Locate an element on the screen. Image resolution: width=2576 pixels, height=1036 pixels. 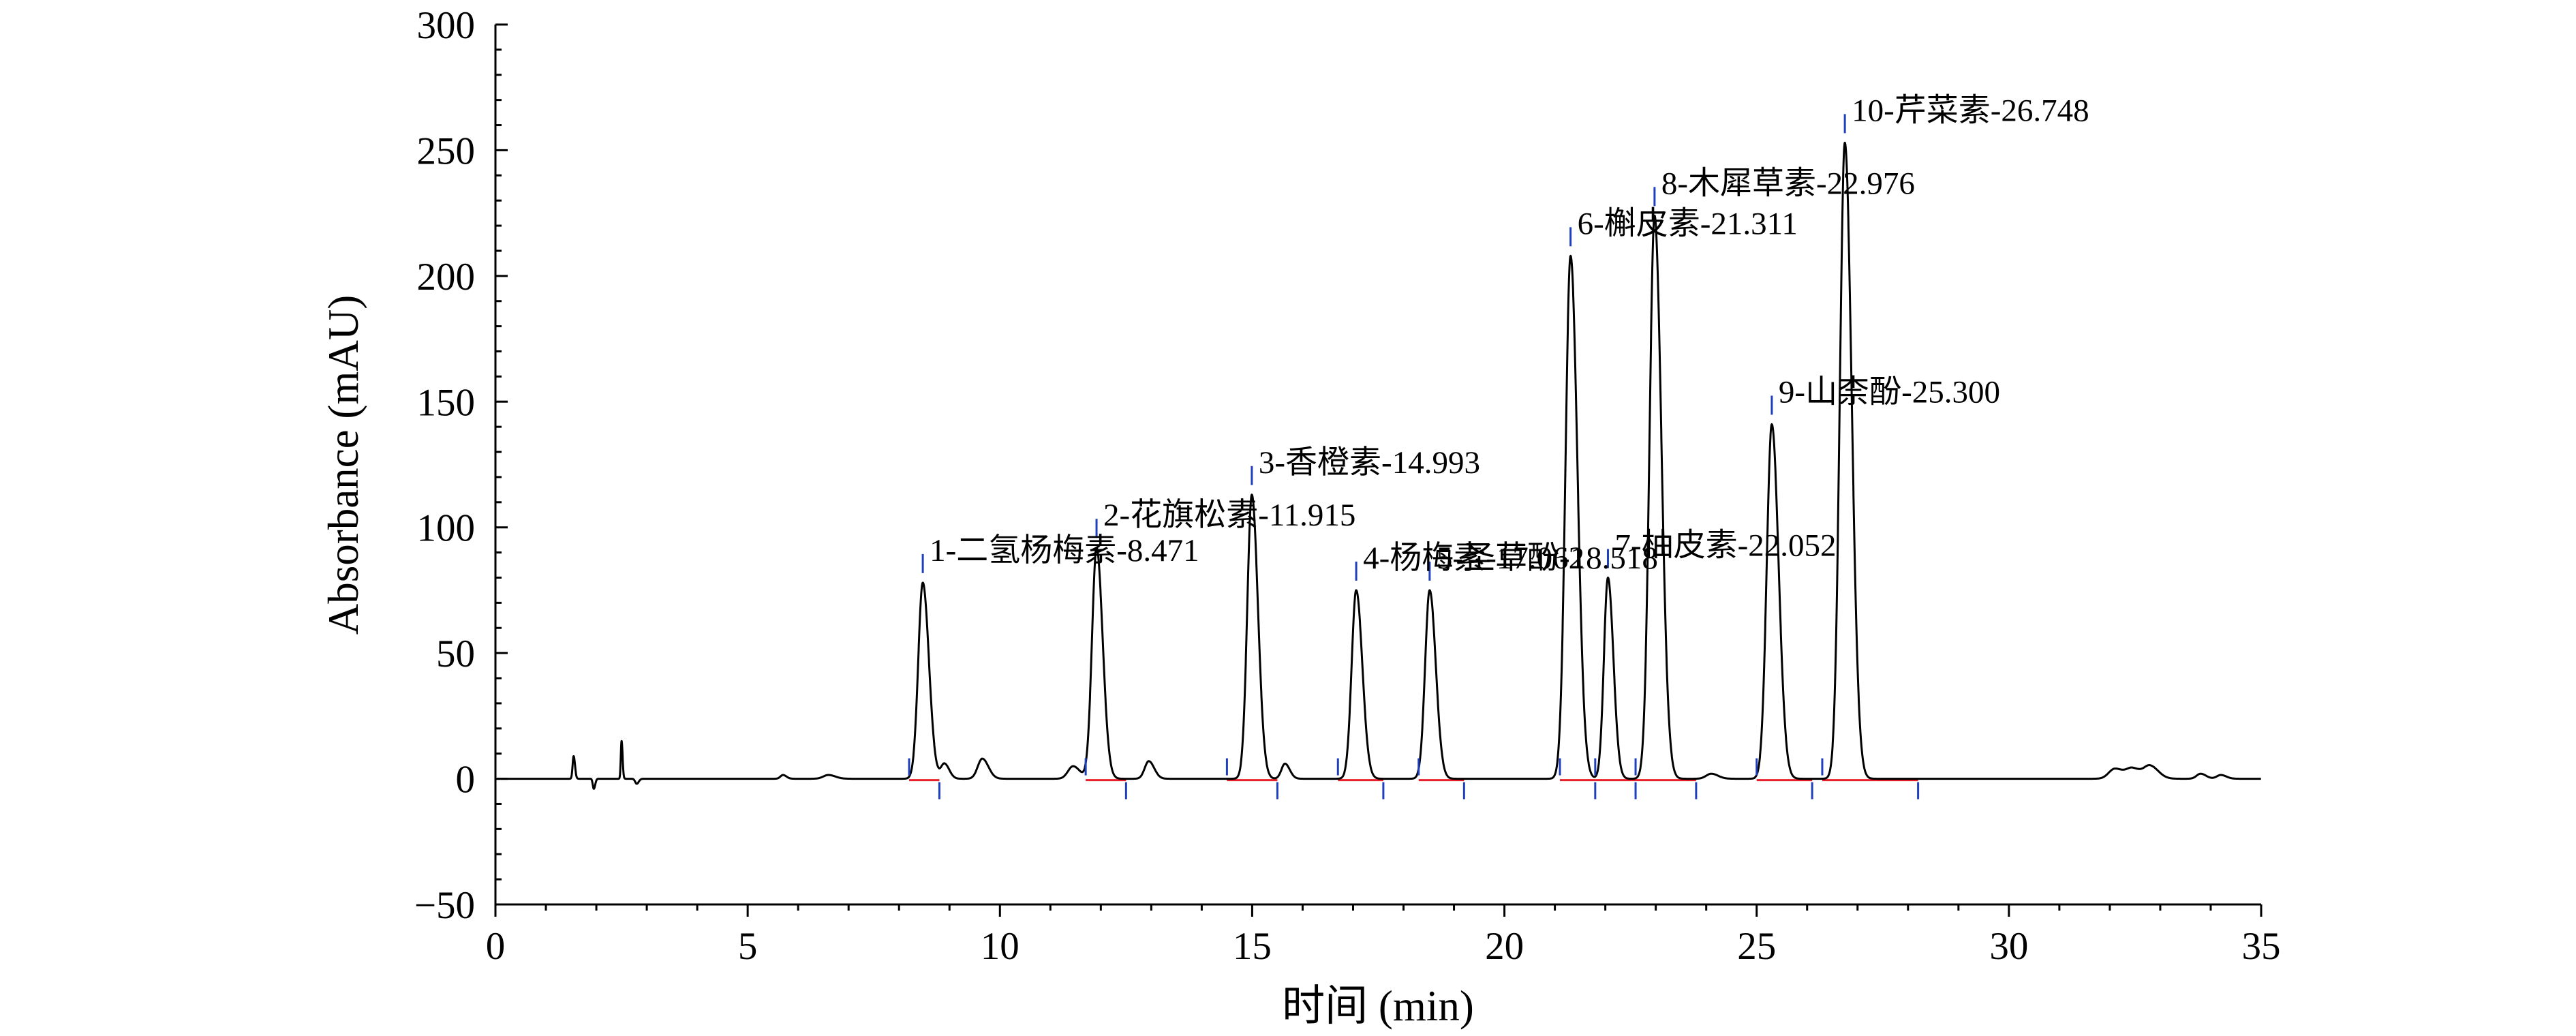
peak-label: 6-槲皮素-21.311 is located at coordinates (1688, 223).